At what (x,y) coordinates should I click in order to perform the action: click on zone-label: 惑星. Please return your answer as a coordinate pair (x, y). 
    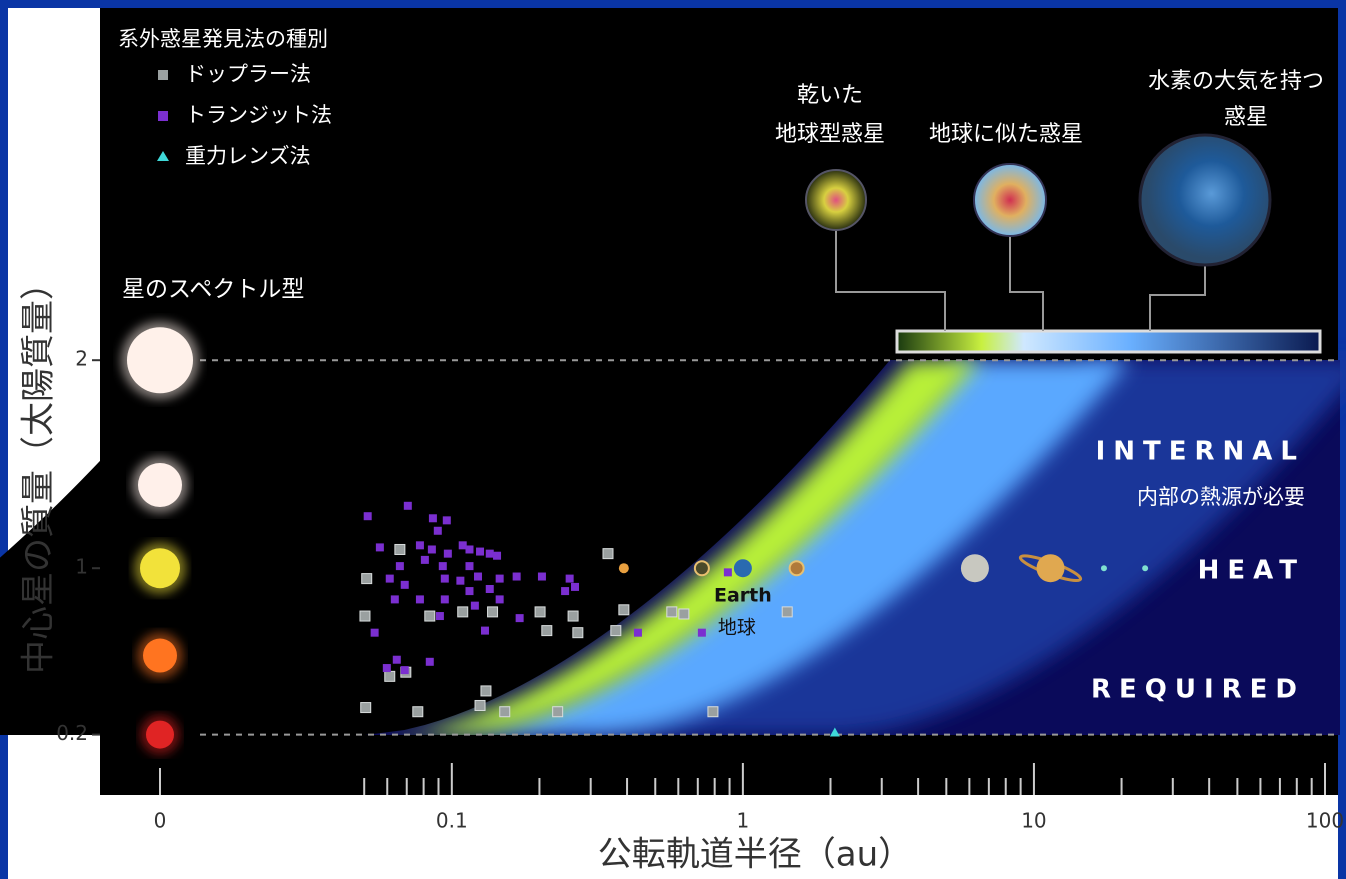
    Looking at the image, I should click on (1246, 117).